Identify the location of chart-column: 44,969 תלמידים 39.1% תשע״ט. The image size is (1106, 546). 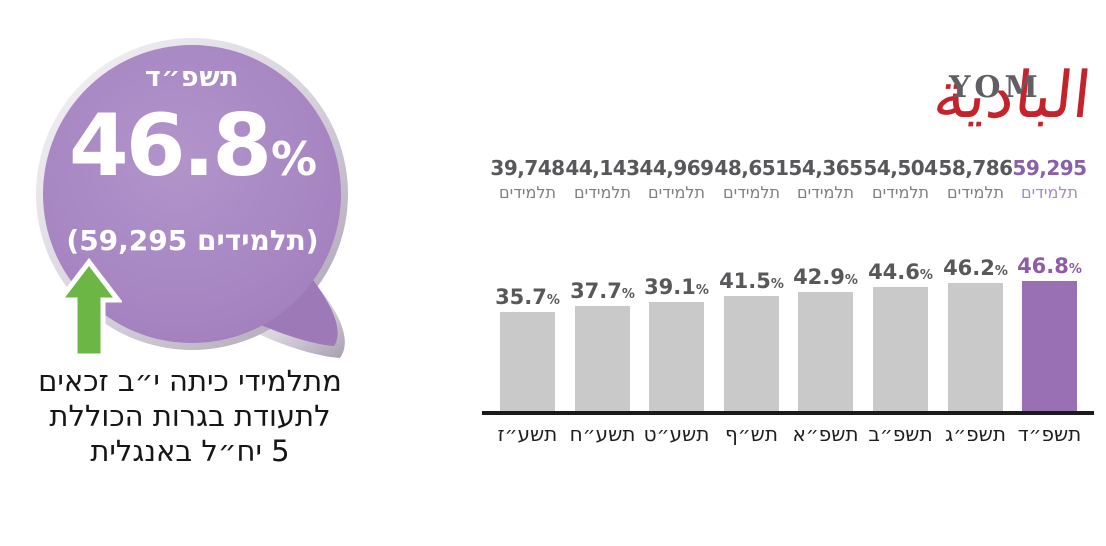
(676, 304).